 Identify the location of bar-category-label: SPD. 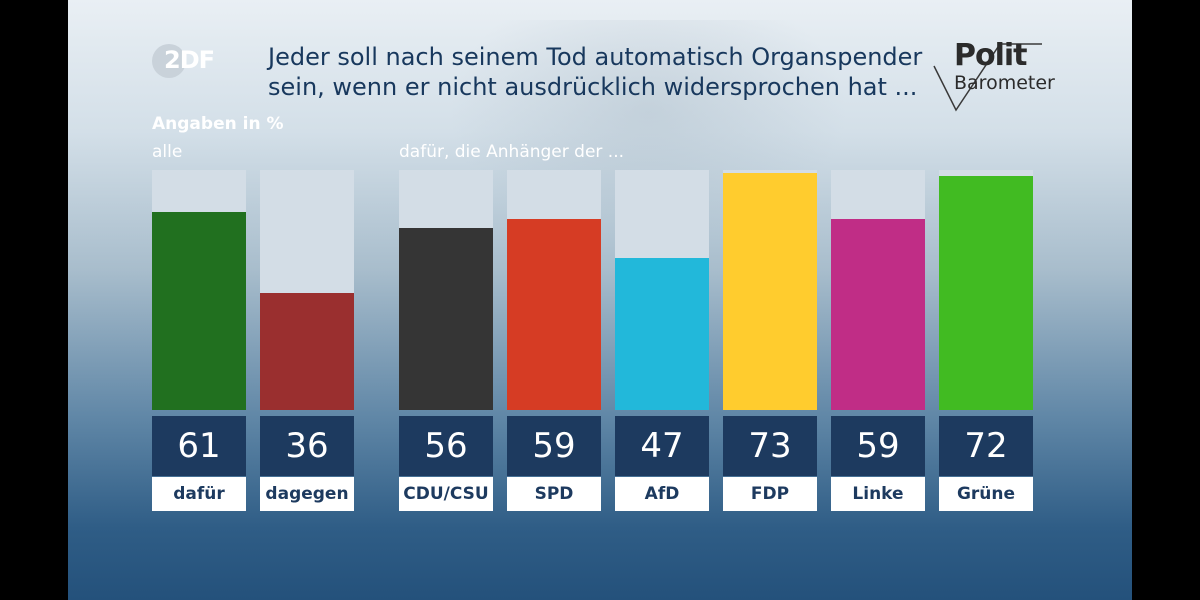
(554, 494).